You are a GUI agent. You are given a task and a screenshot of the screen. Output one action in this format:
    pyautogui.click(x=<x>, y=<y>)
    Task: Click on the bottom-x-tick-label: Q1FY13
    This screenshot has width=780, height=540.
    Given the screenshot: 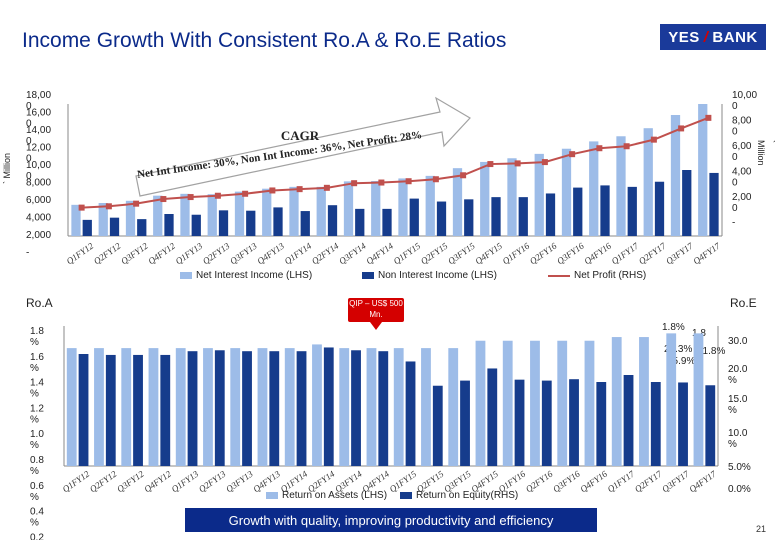 What is the action you would take?
    pyautogui.click(x=185, y=481)
    